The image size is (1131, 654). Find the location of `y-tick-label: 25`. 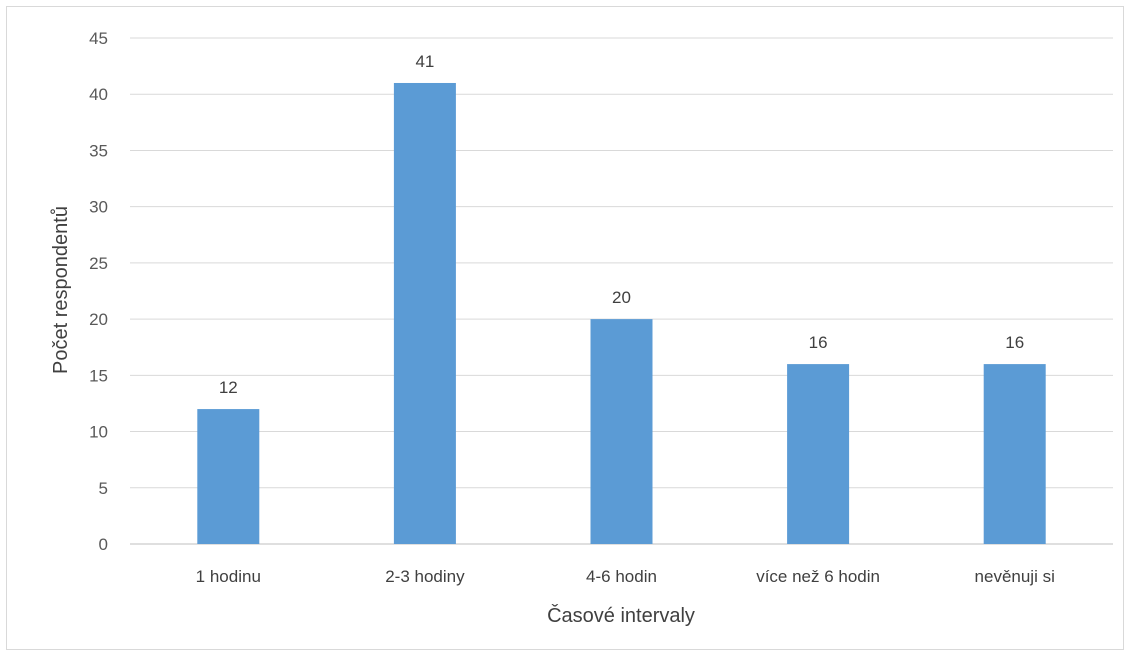

y-tick-label: 25 is located at coordinates (98, 263).